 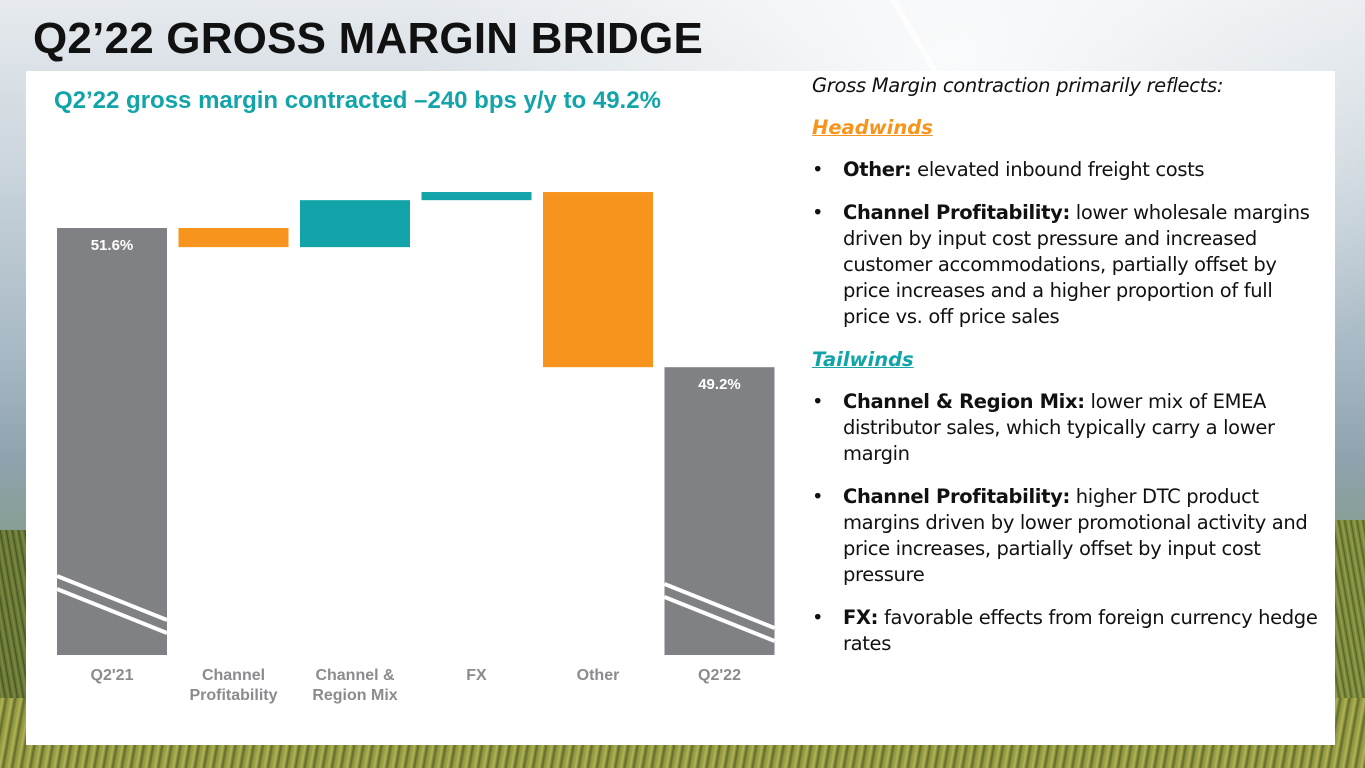 I want to click on category-label: Profitability, so click(x=233, y=695).